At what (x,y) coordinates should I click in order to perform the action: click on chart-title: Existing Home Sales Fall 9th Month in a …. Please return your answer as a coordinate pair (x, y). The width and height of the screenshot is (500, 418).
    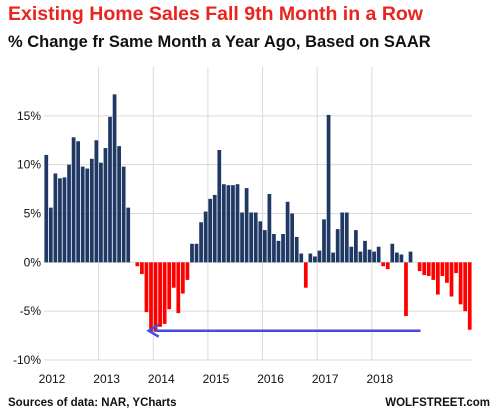
    Looking at the image, I should click on (215, 14).